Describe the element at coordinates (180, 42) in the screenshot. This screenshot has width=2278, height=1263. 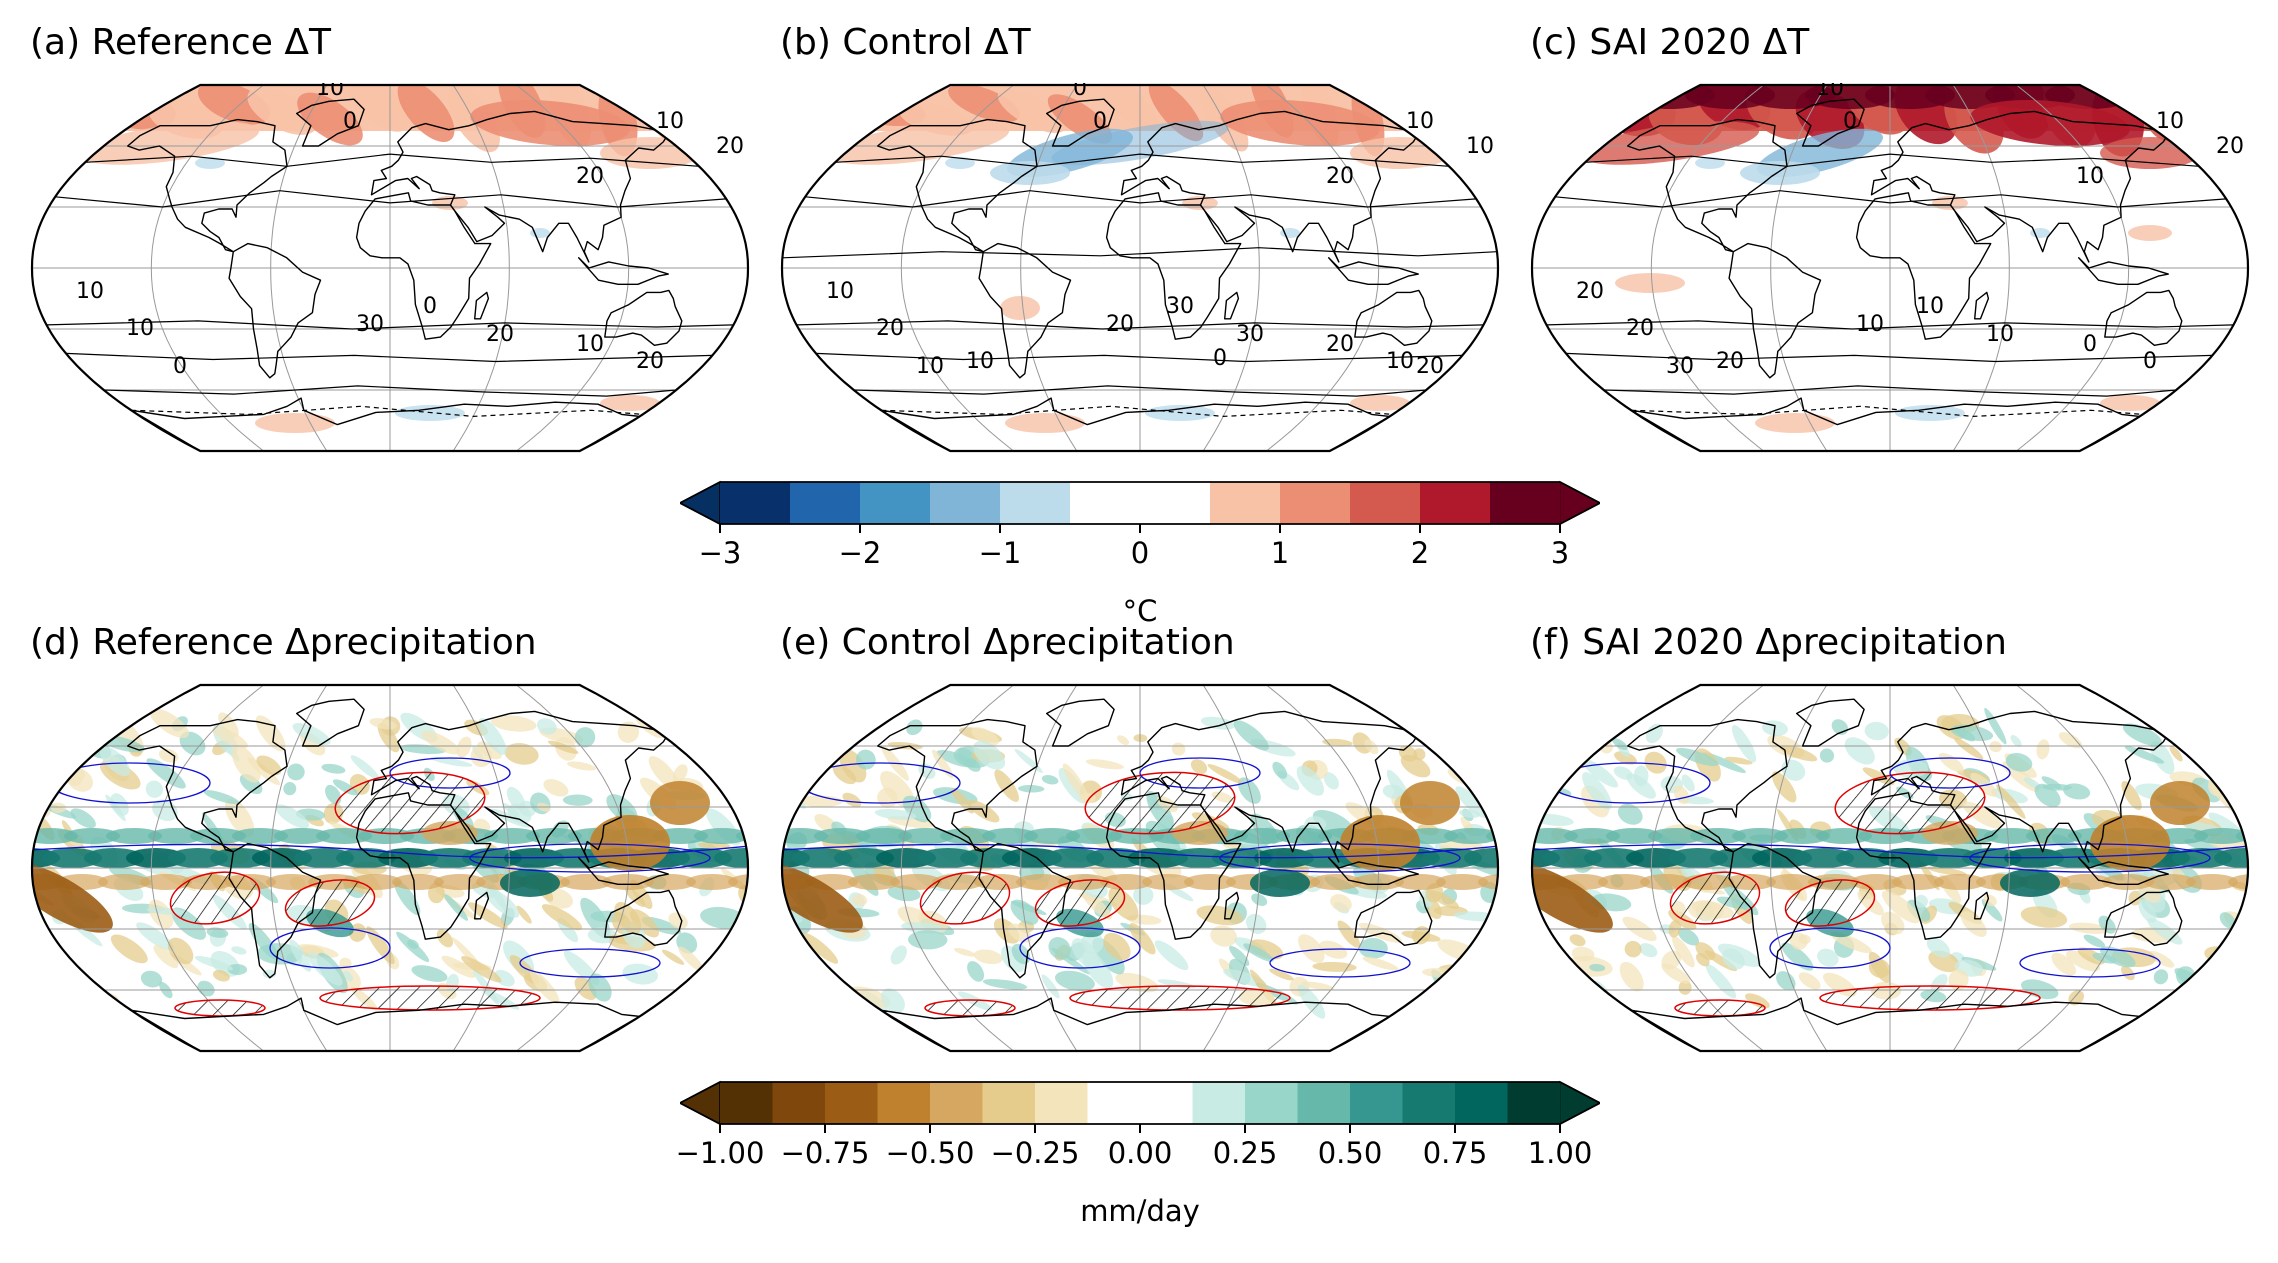
I see `panel-title-a: (a) Reference ΔT` at that location.